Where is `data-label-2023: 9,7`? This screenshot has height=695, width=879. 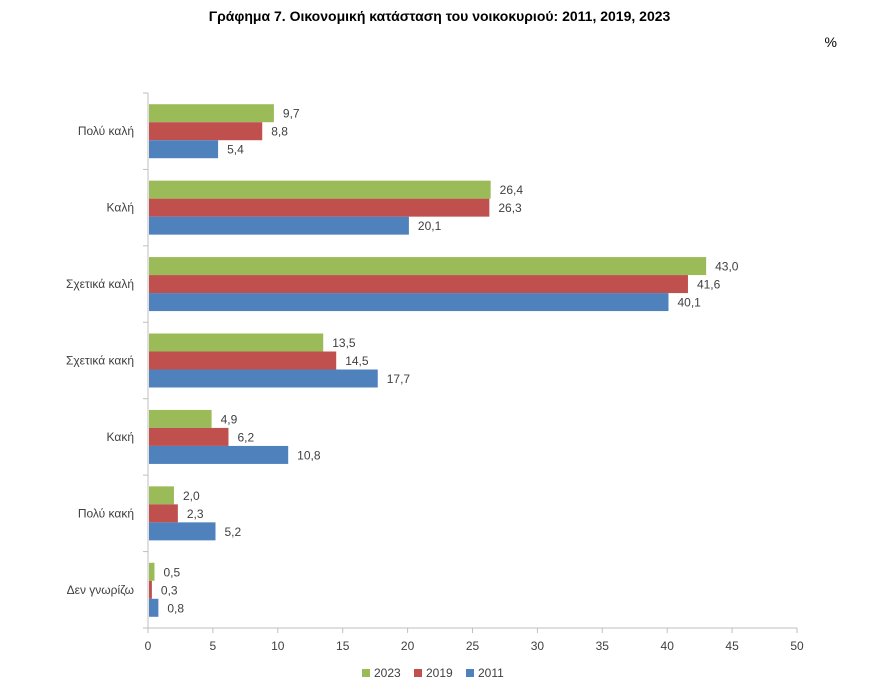
data-label-2023: 9,7 is located at coordinates (291, 114).